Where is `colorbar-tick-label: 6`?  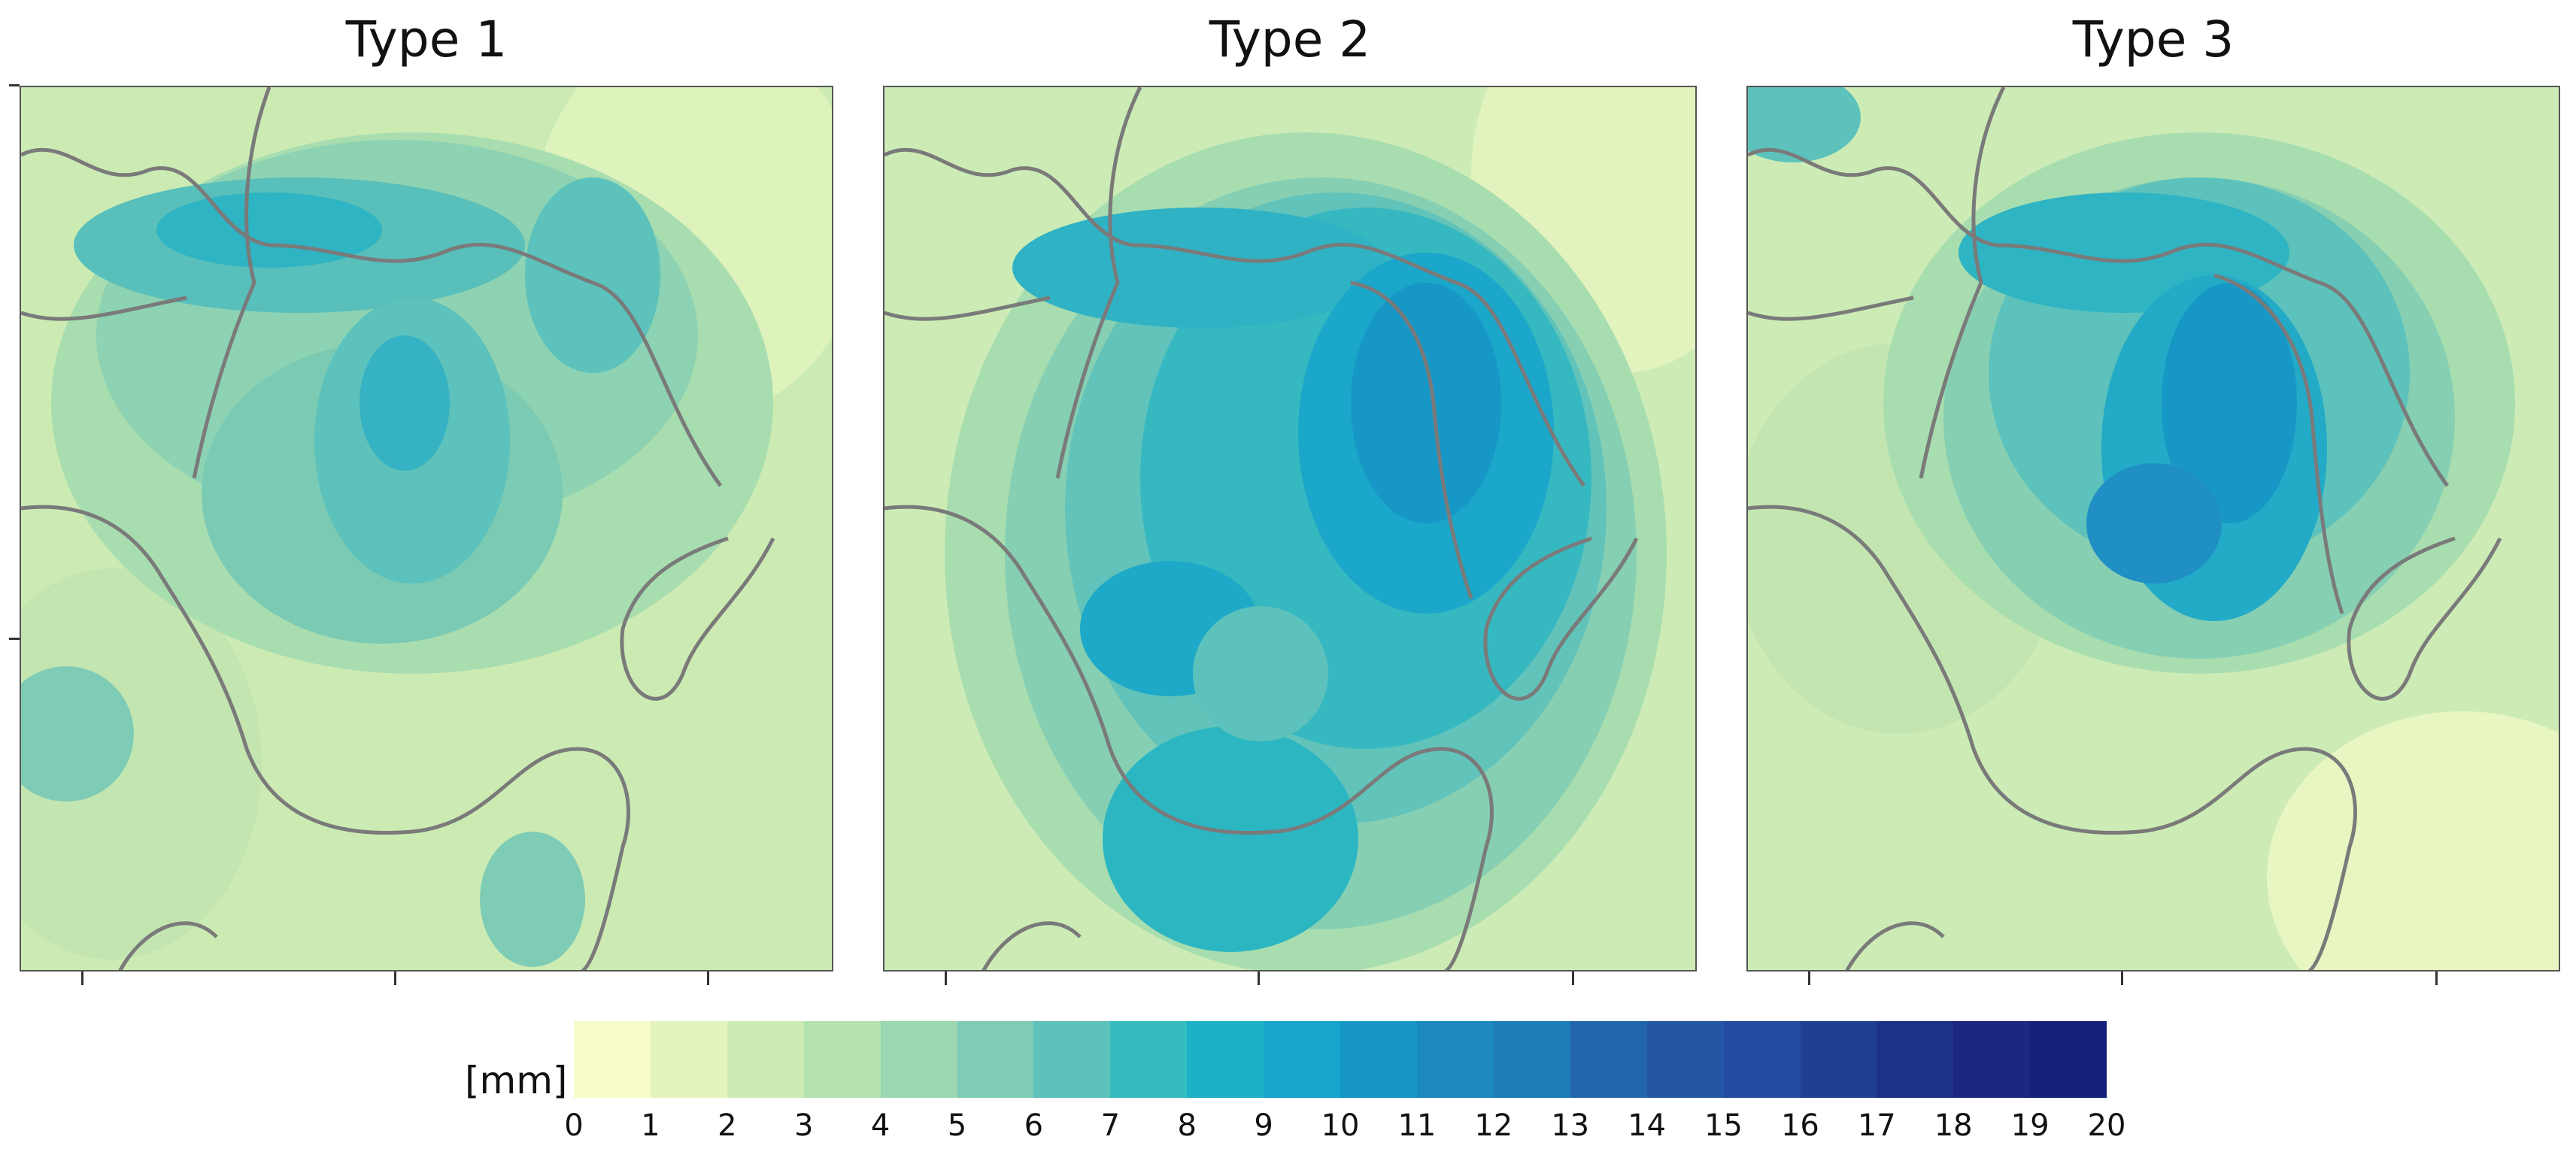 colorbar-tick-label: 6 is located at coordinates (1034, 1125).